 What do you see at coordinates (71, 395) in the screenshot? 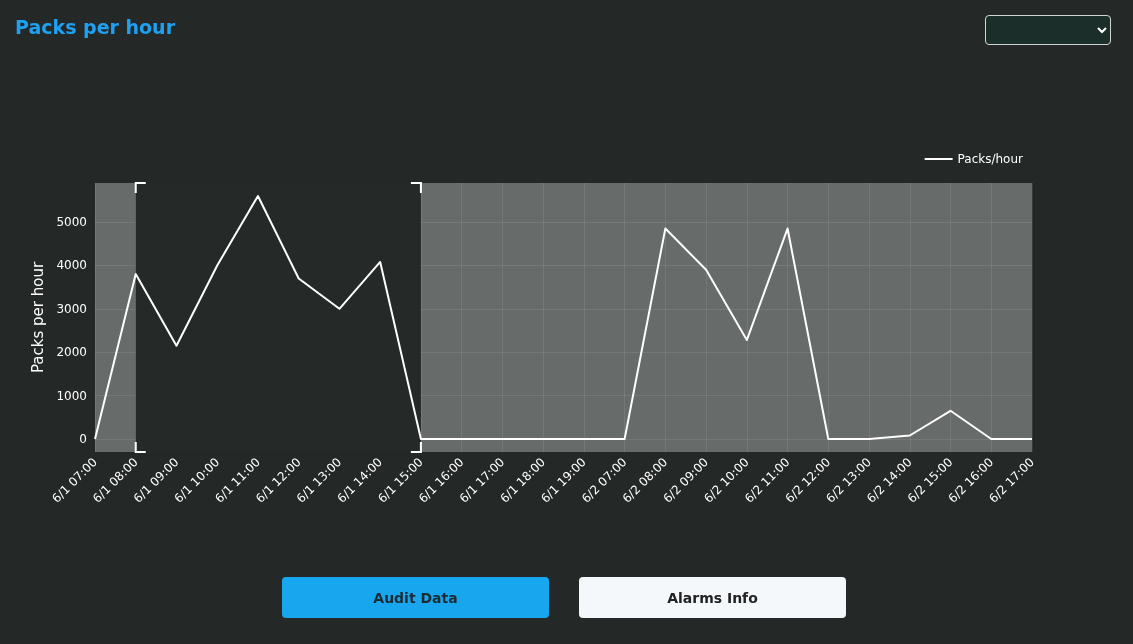
I see `y-tick-label: 1000` at bounding box center [71, 395].